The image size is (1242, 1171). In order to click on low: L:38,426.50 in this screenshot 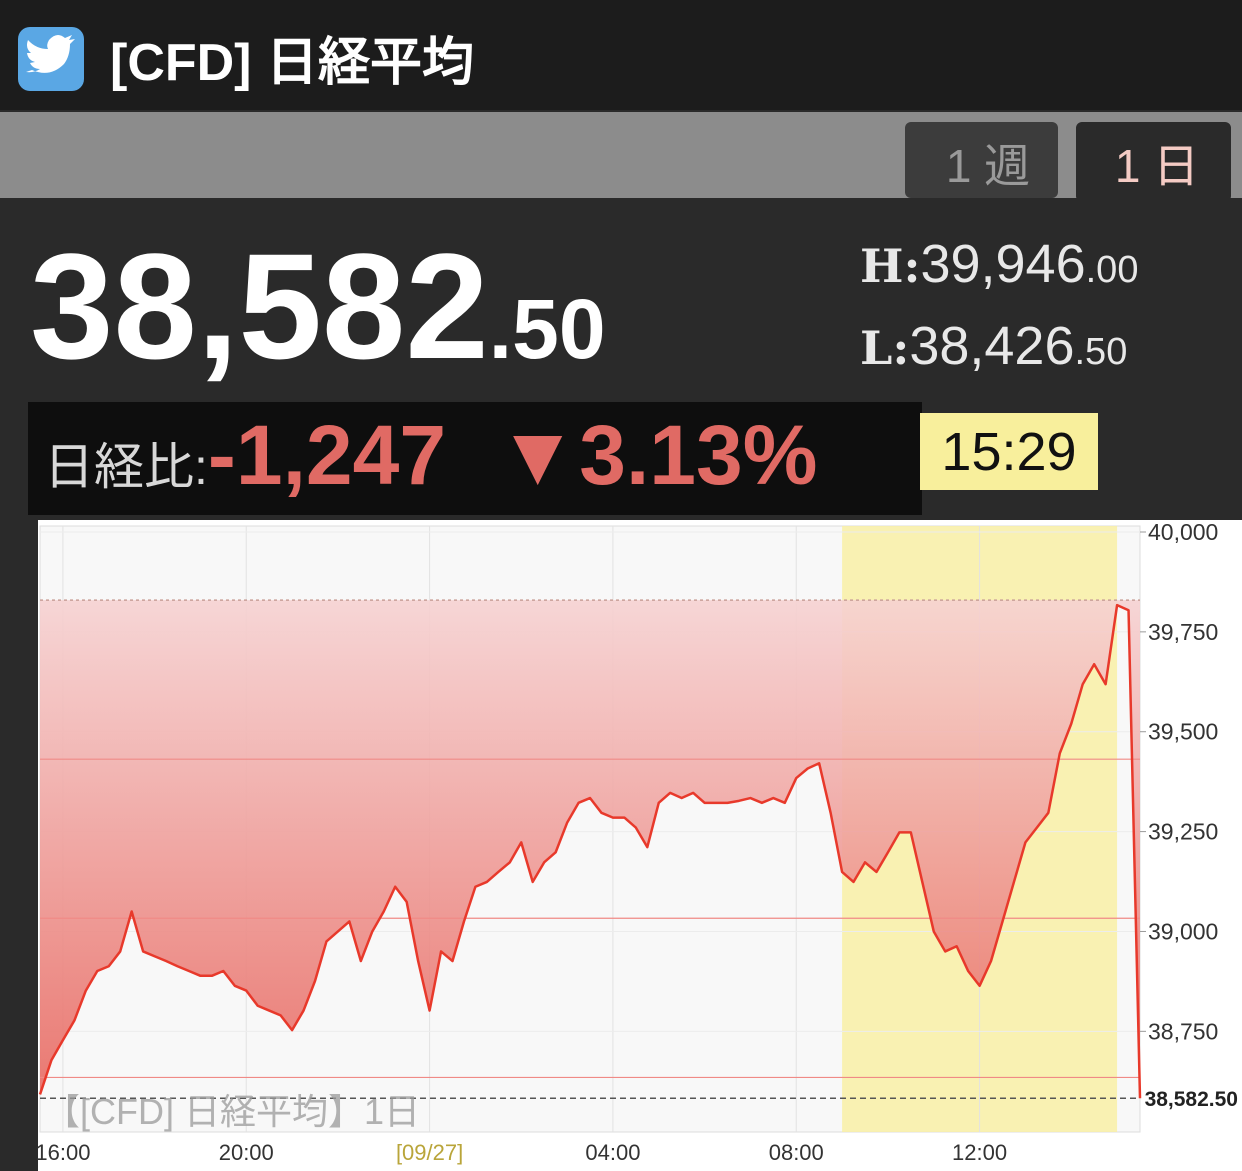, I will do `click(993, 346)`.